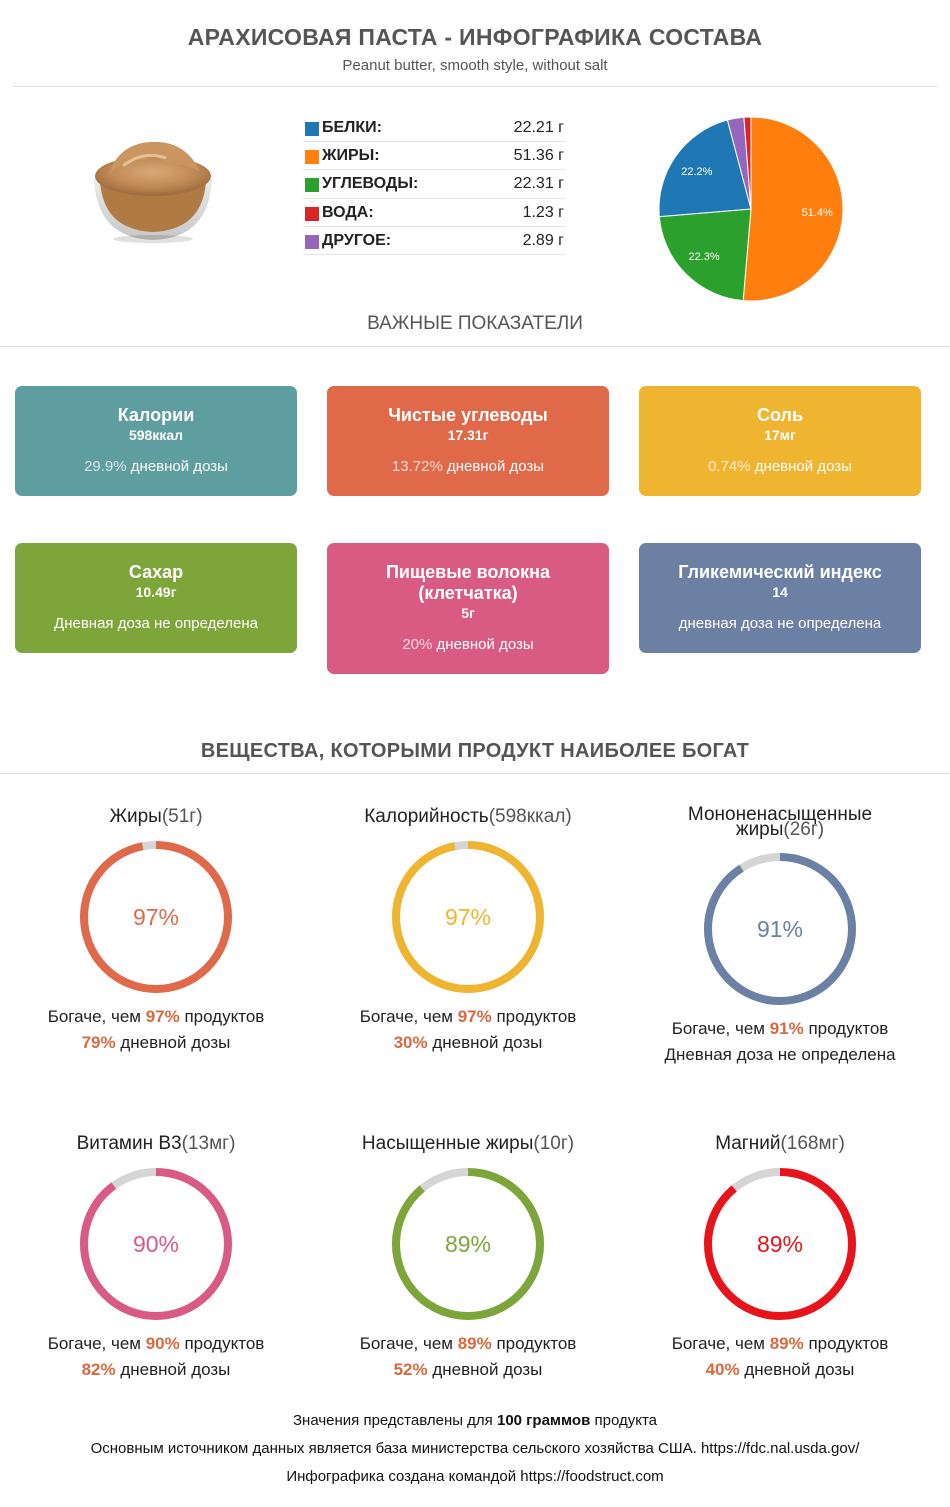 Image resolution: width=950 pixels, height=1507 pixels. I want to click on indicator-daily: 29.9% дневной дозы, so click(156, 466).